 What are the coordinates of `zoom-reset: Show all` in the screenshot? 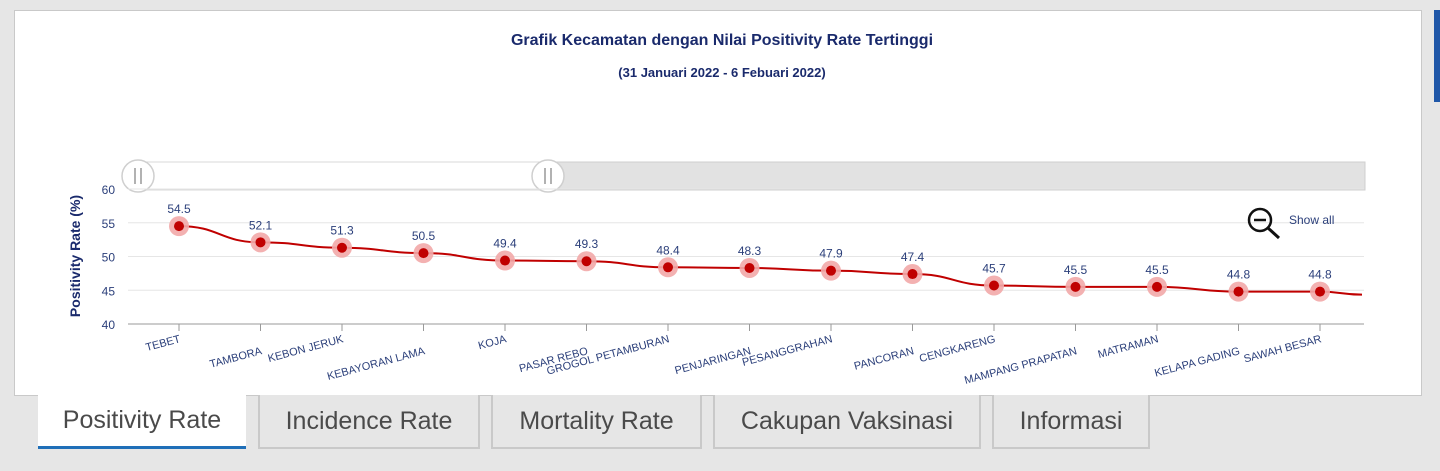 It's located at (1290, 223).